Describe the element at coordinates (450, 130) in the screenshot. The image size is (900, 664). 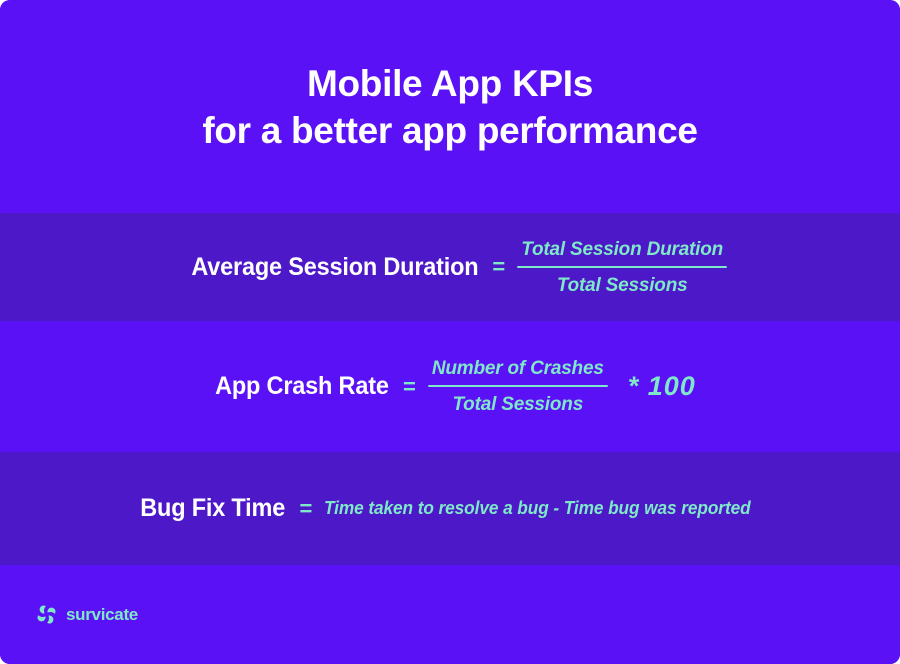
I see `title-line-2: for a better app performance` at that location.